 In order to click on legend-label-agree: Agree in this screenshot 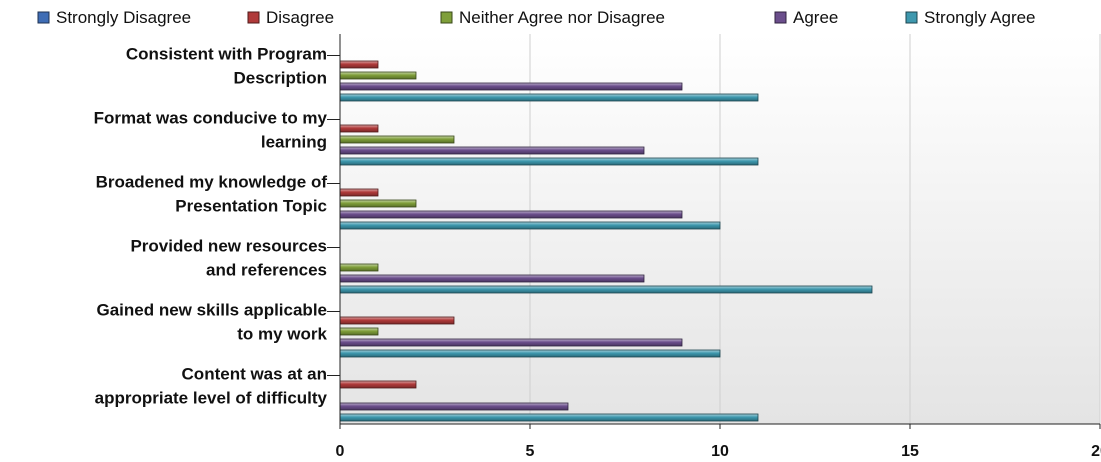, I will do `click(815, 17)`.